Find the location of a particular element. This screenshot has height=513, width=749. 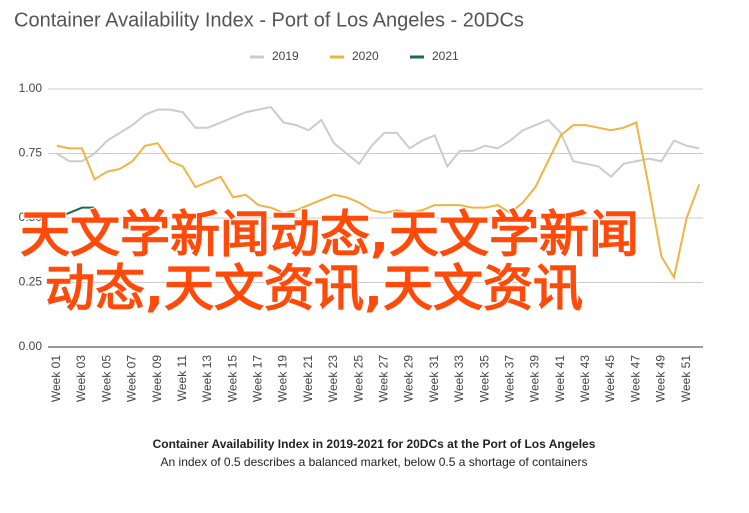

x-tick-label: Week 37 is located at coordinates (509, 378).